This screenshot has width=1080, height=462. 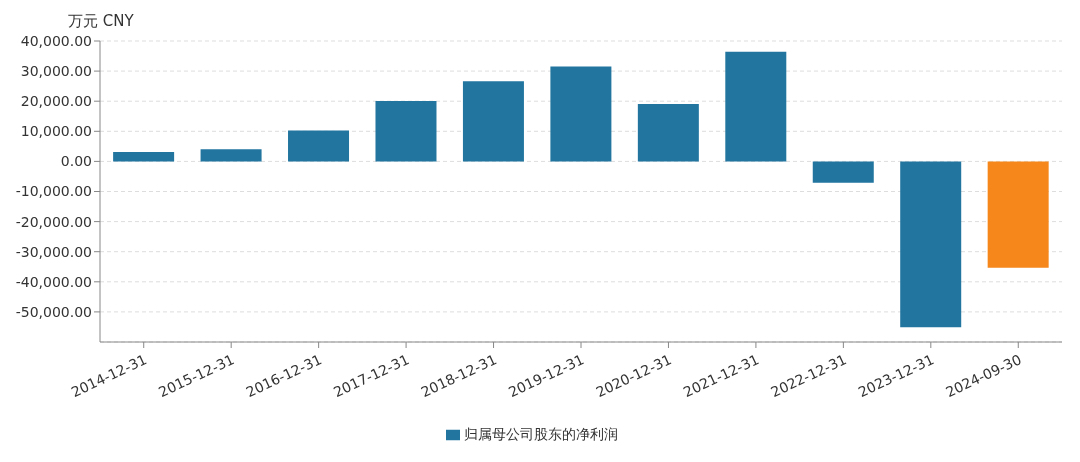 I want to click on y-axis-title: 万元 CNY, so click(x=101, y=21).